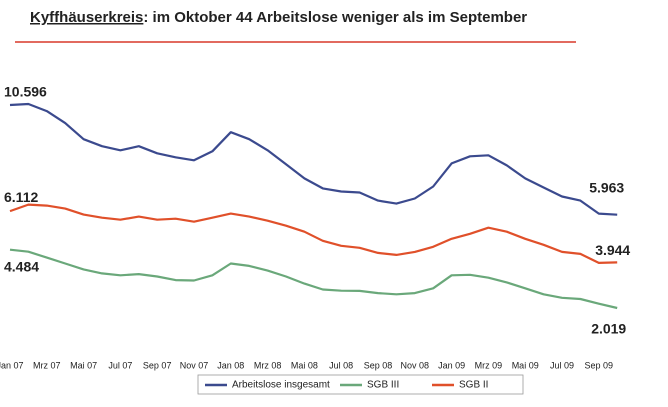  I want to click on x-tick-label: Mrz 07, so click(47, 365).